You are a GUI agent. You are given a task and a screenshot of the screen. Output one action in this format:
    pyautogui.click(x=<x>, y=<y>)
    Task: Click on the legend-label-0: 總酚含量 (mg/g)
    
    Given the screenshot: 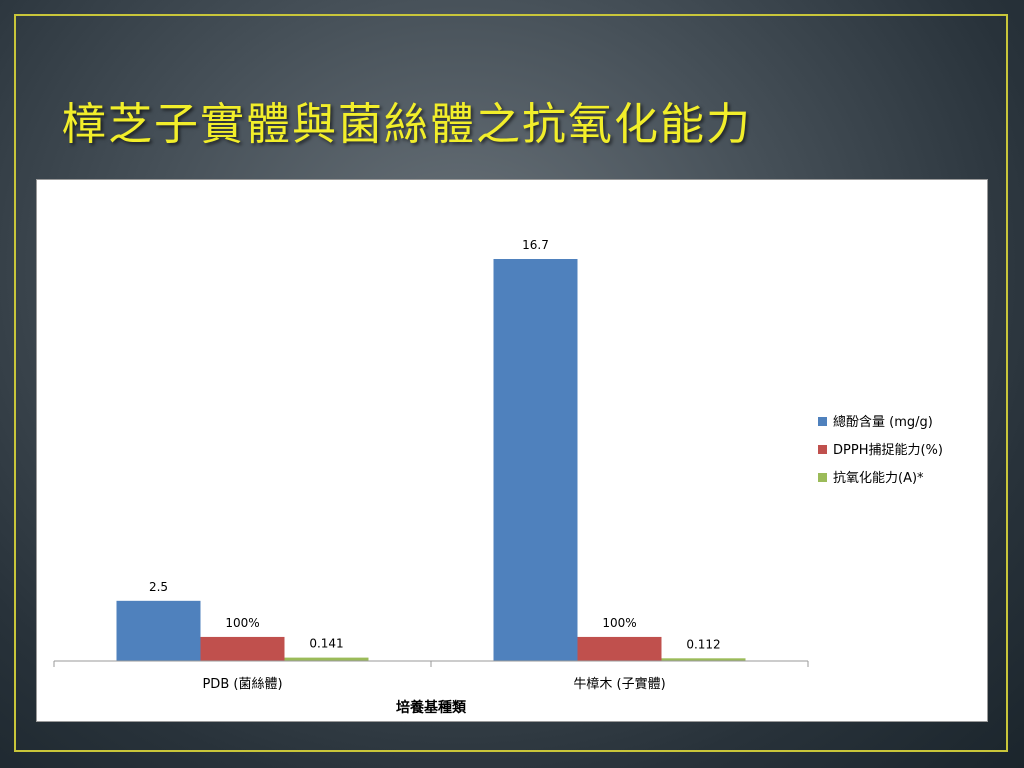 What is the action you would take?
    pyautogui.click(x=883, y=422)
    